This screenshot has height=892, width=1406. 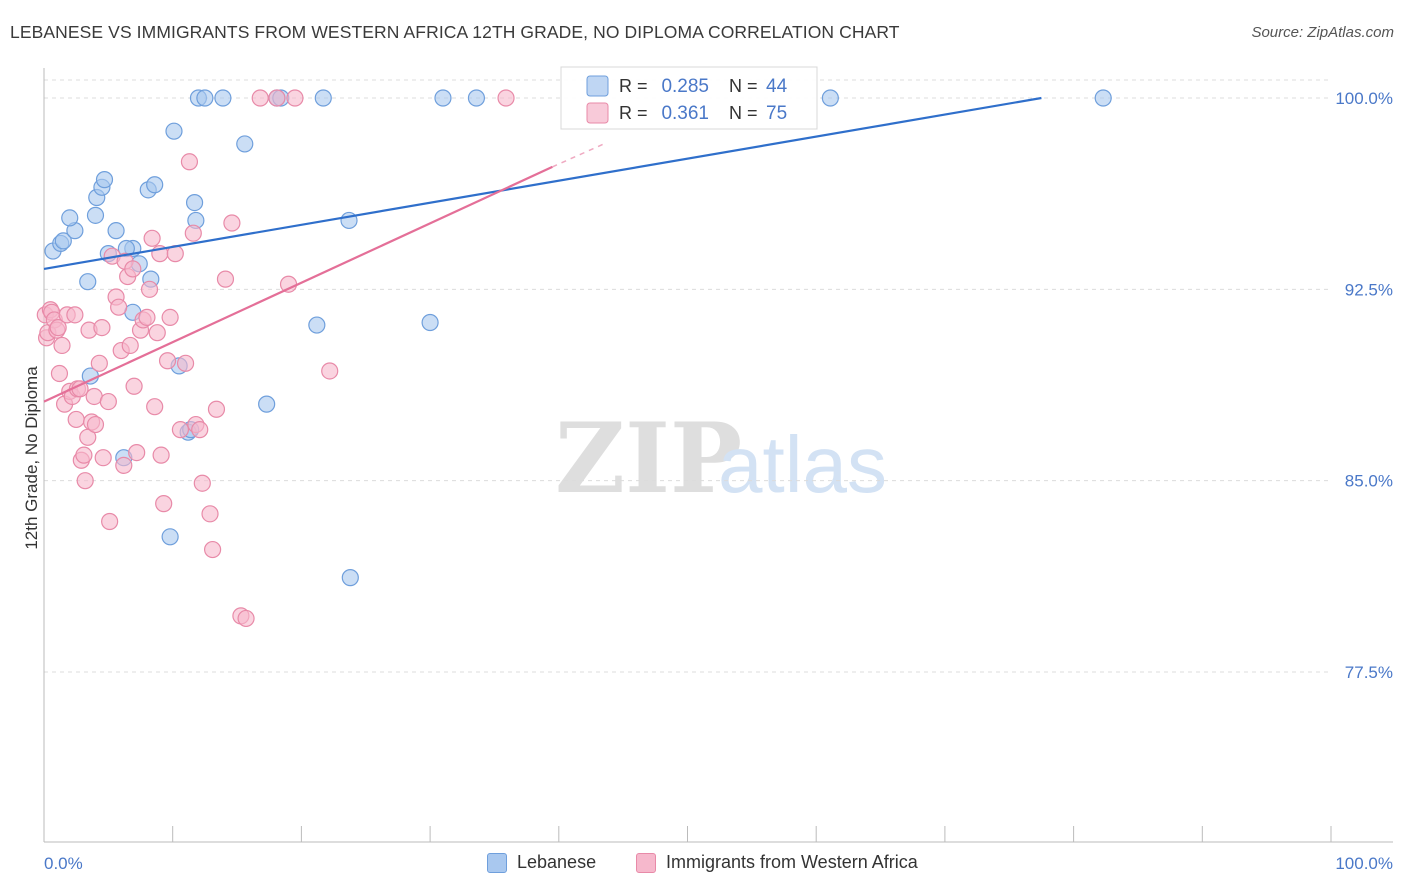 I want to click on bottom-legend: Lebanese Immigrants from Western Africa, so click(x=703, y=865).